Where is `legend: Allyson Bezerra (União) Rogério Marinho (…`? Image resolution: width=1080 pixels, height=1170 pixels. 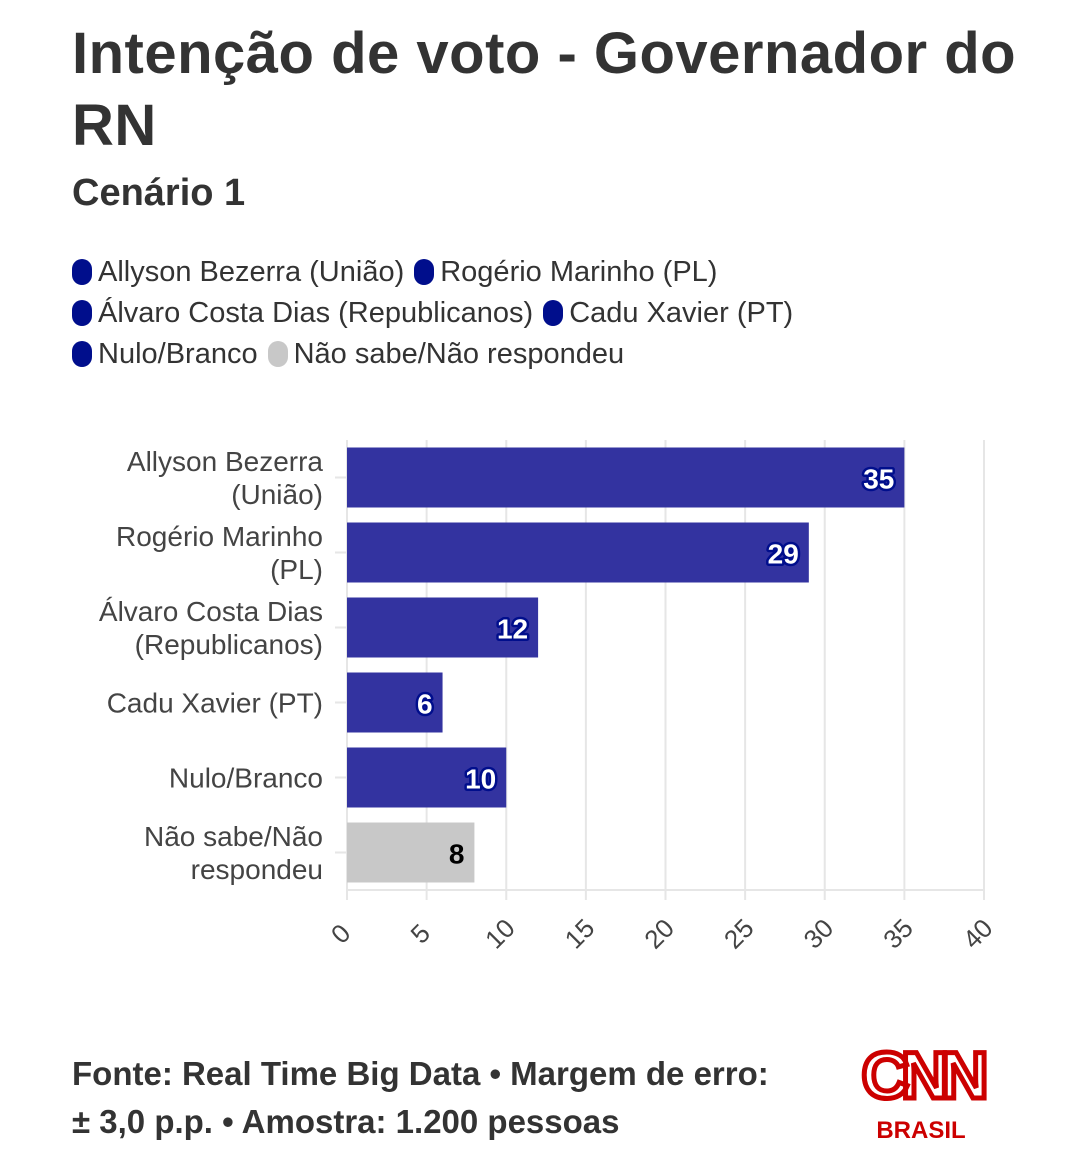 legend: Allyson Bezerra (União) Rogério Marinho (… is located at coordinates (512, 313).